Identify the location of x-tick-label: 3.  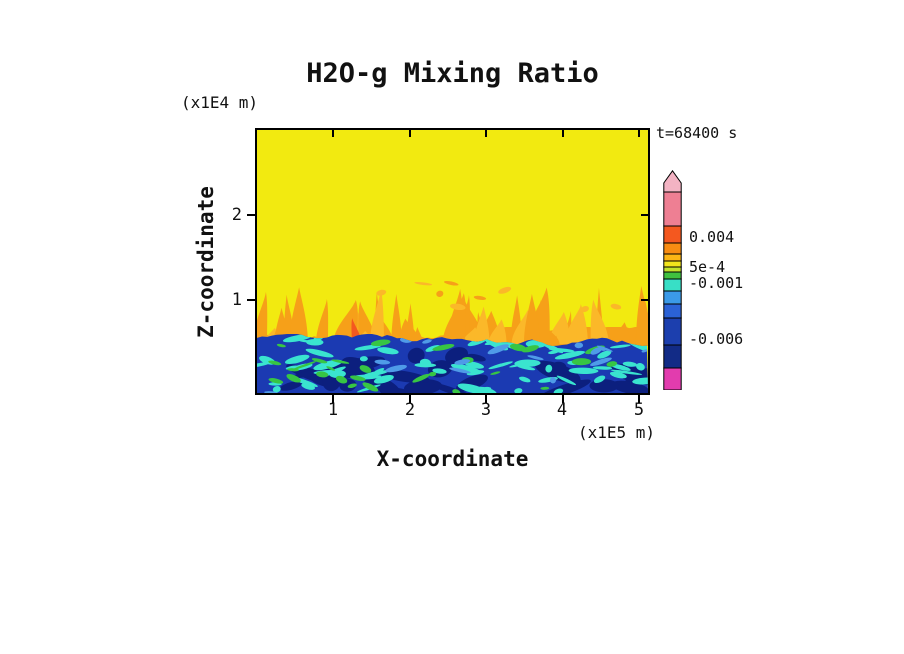
(486, 410).